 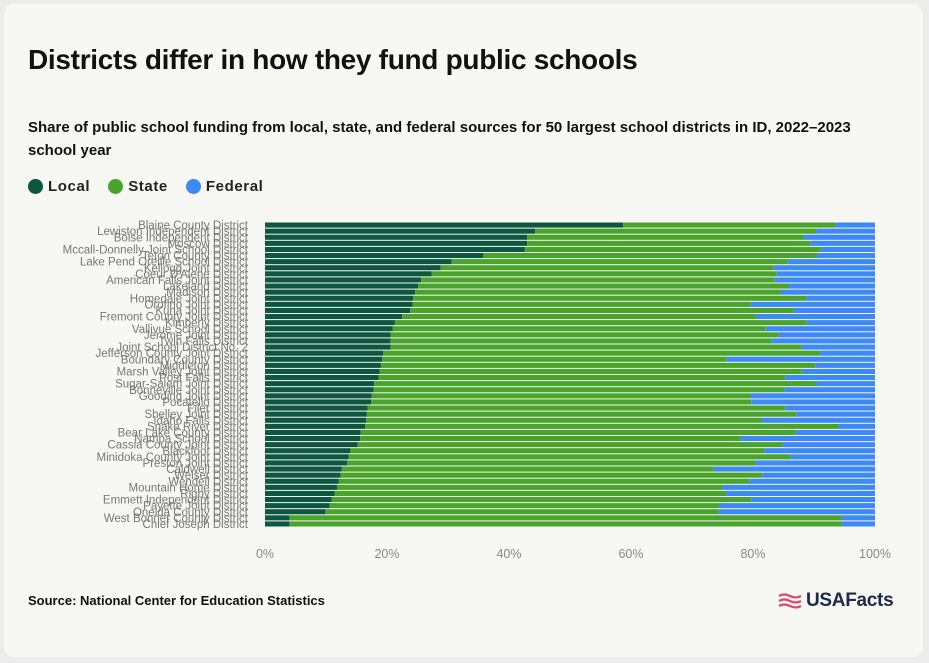 I want to click on y-tick-label: Wendell District, so click(x=208, y=482).